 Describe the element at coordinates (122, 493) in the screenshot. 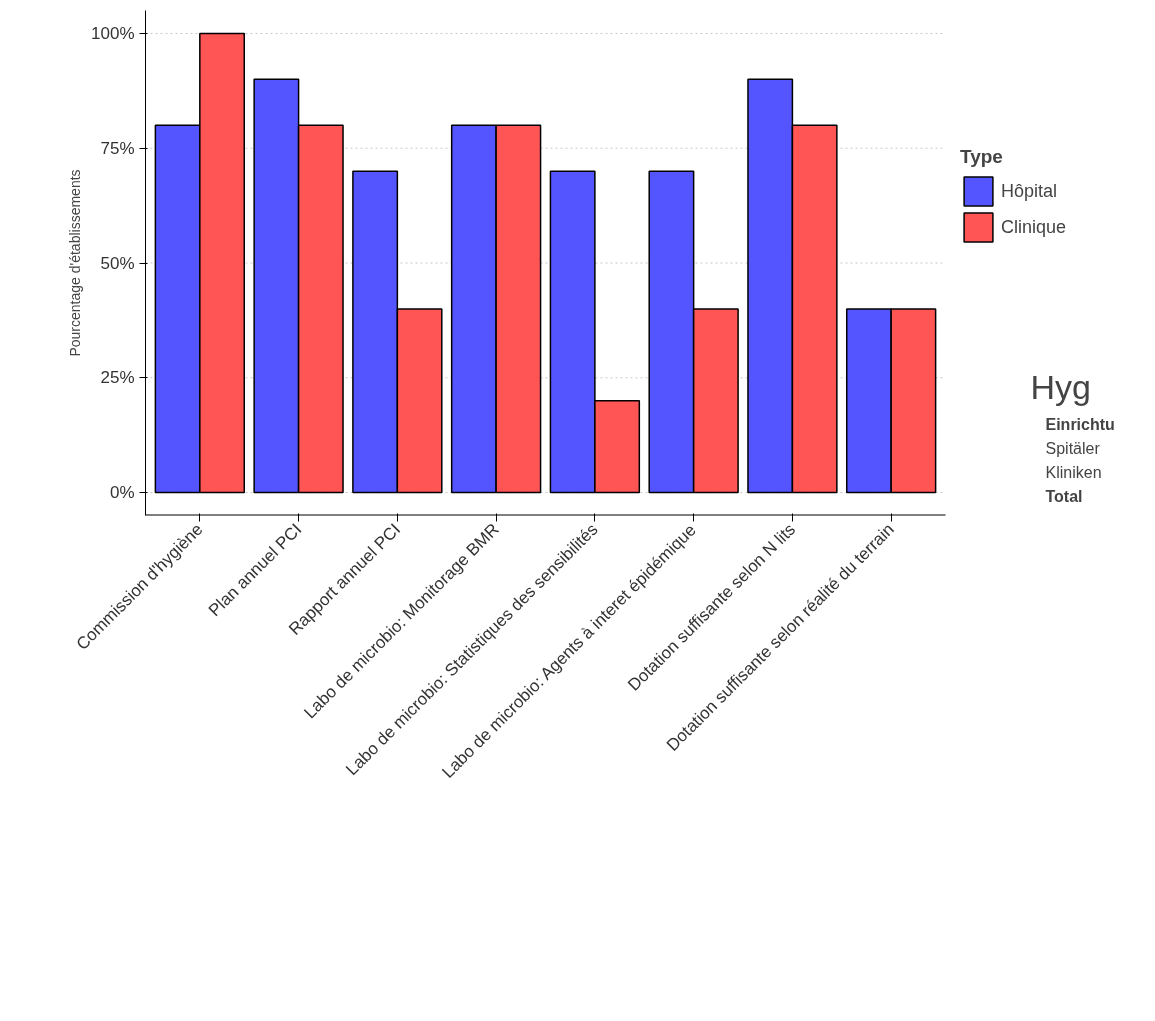

I see `y-tick-label: 0%` at that location.